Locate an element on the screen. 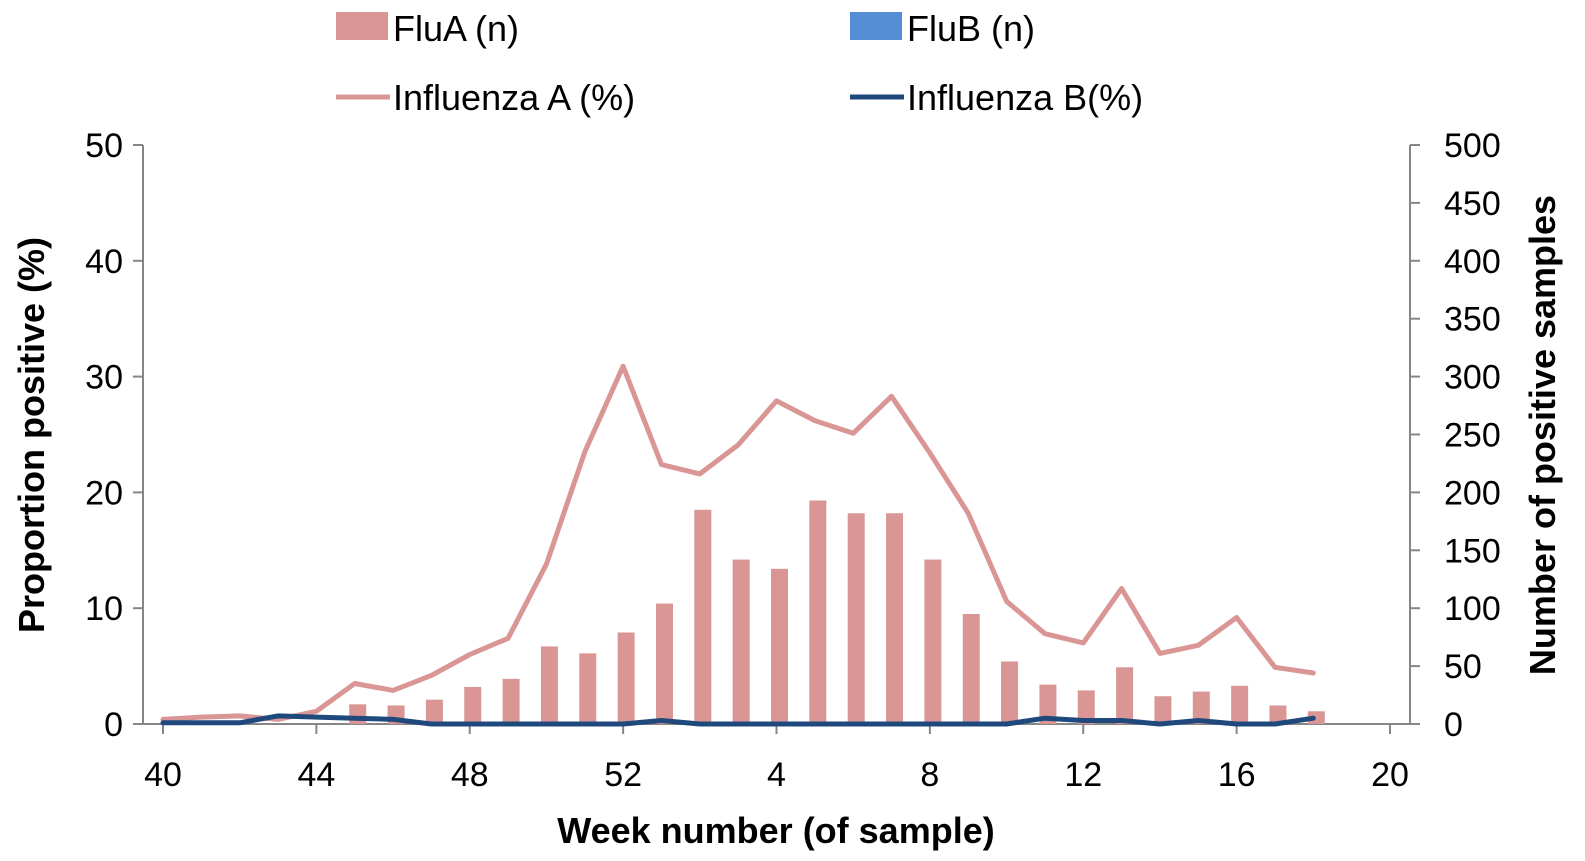  left-tick-label: 50 is located at coordinates (104, 146).